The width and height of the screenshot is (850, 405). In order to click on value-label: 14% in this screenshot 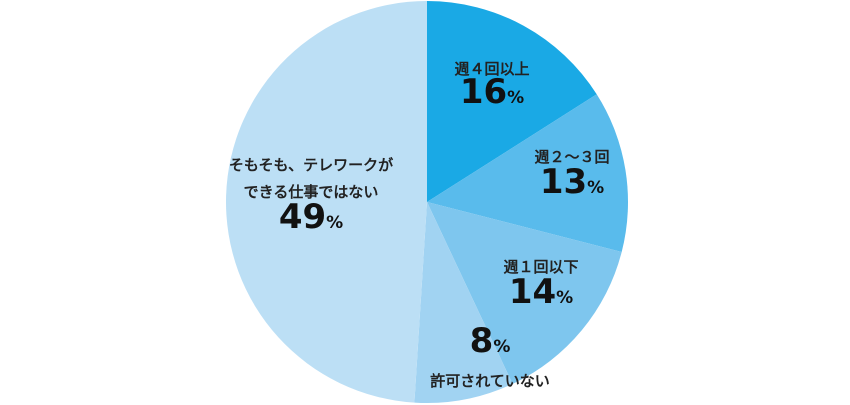, I will do `click(541, 292)`.